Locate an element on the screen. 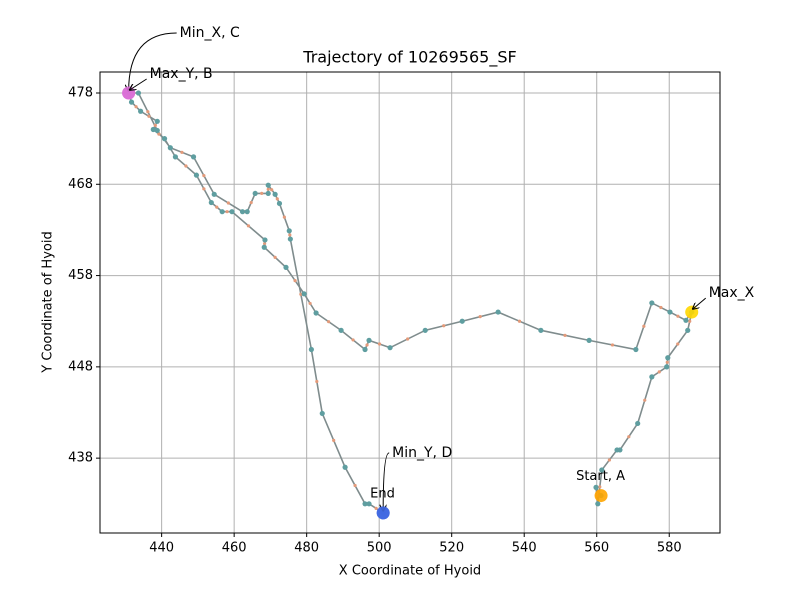 The height and width of the screenshot is (604, 800). y-tick-label: 448 is located at coordinates (80, 366).